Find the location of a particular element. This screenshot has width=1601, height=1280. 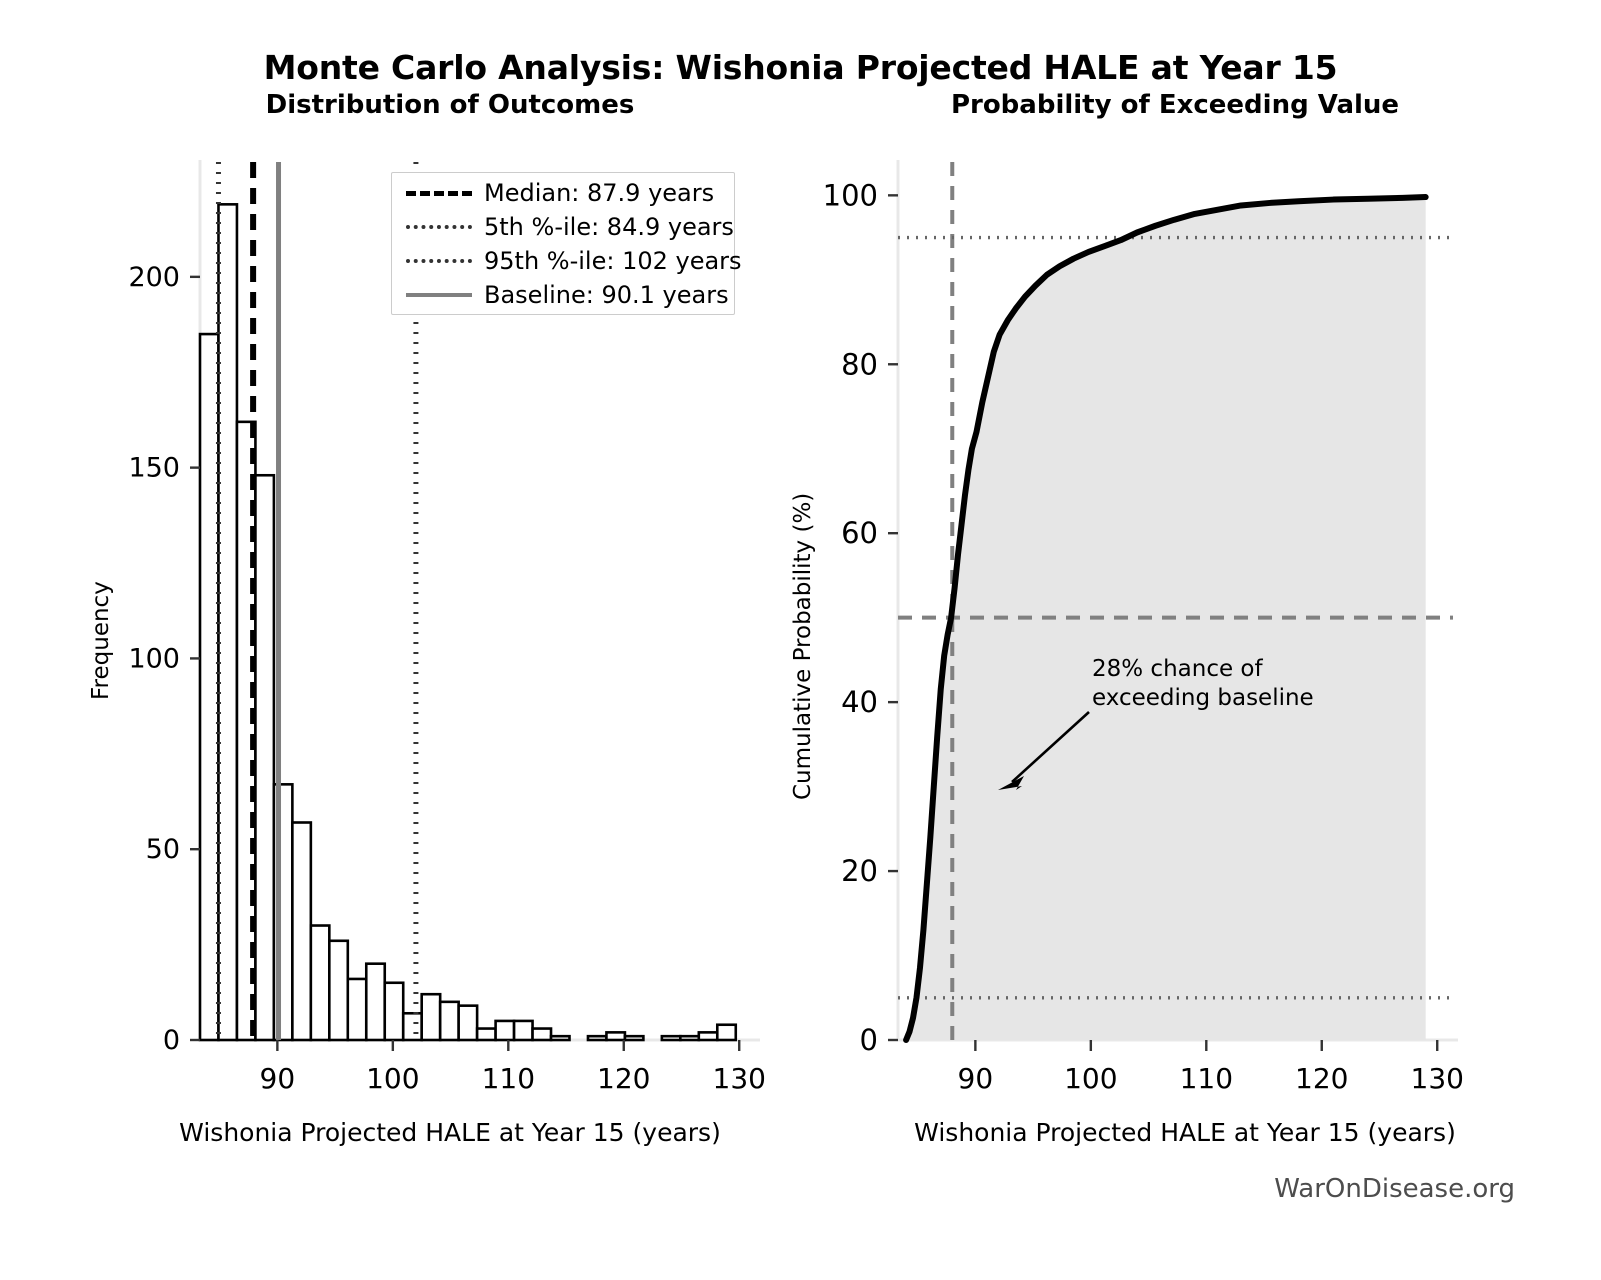

left-ytick-label: 100 is located at coordinates (154, 658).